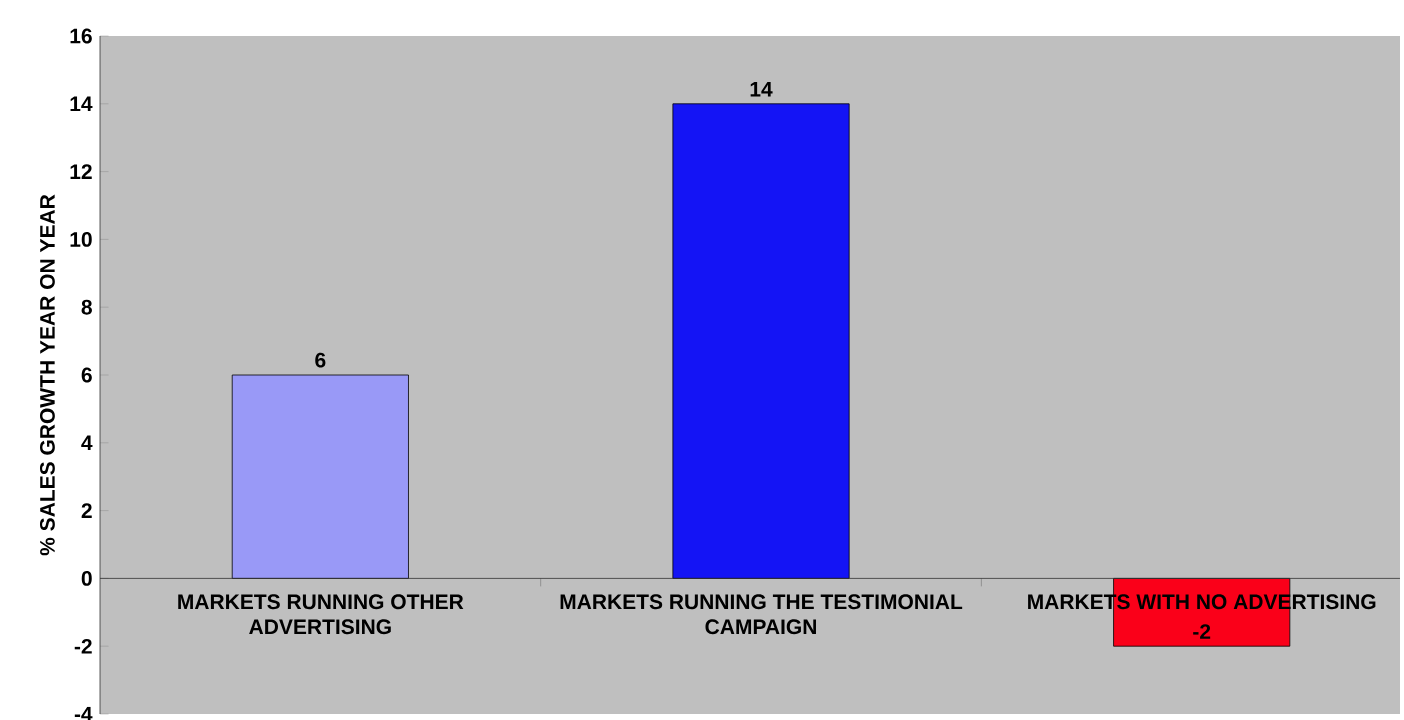  What do you see at coordinates (86, 510) in the screenshot?
I see `y-tick-label: 2` at bounding box center [86, 510].